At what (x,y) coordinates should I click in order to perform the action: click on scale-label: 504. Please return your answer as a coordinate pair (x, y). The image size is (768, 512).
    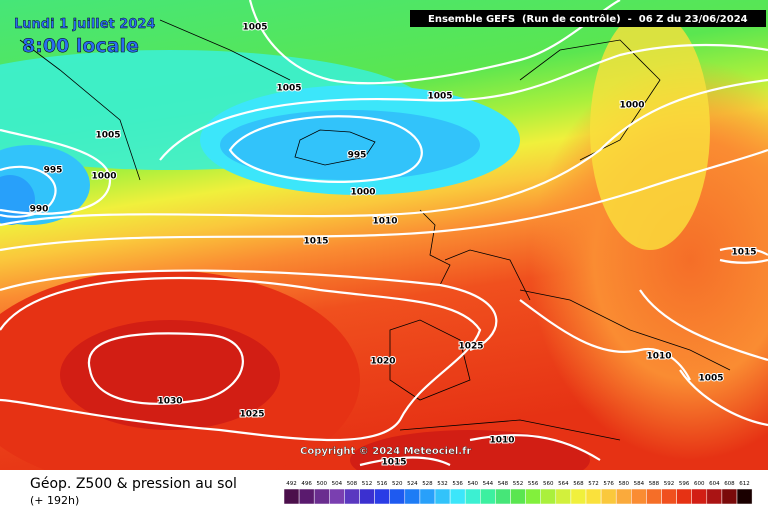
    Looking at the image, I should click on (337, 484).